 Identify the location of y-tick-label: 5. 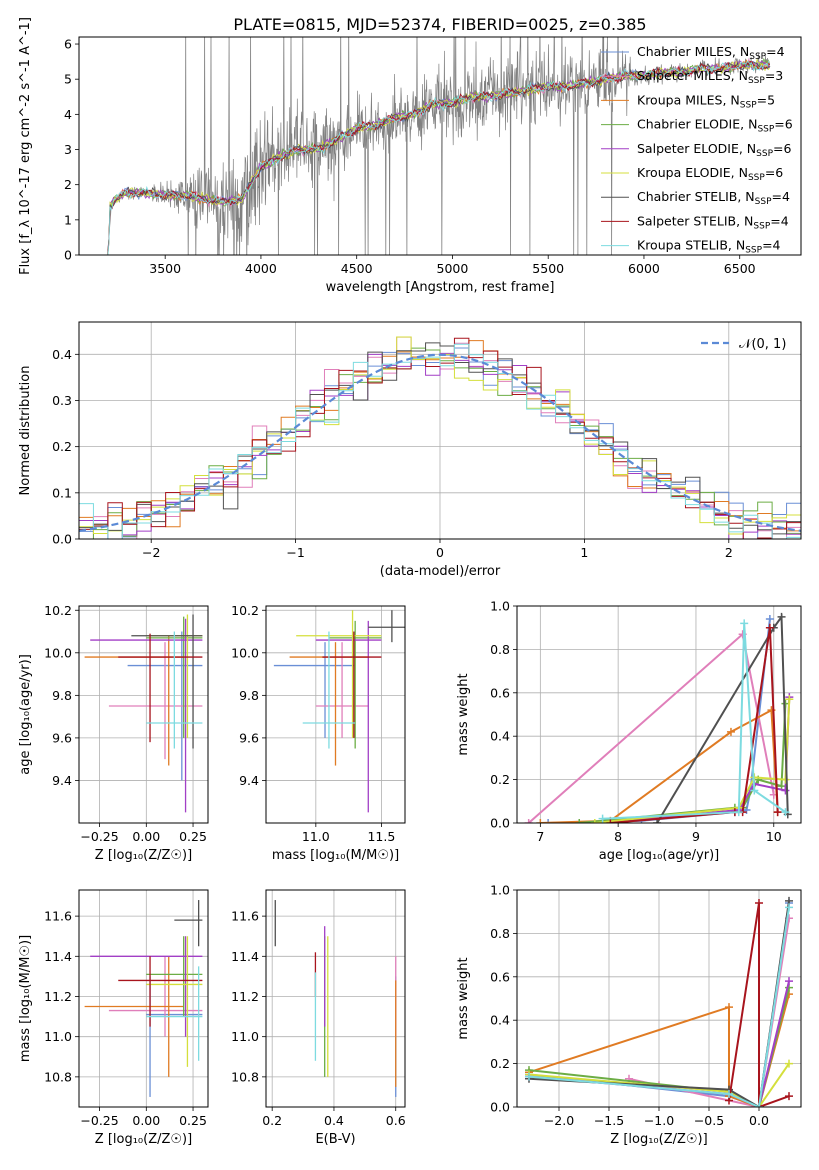
(68, 79).